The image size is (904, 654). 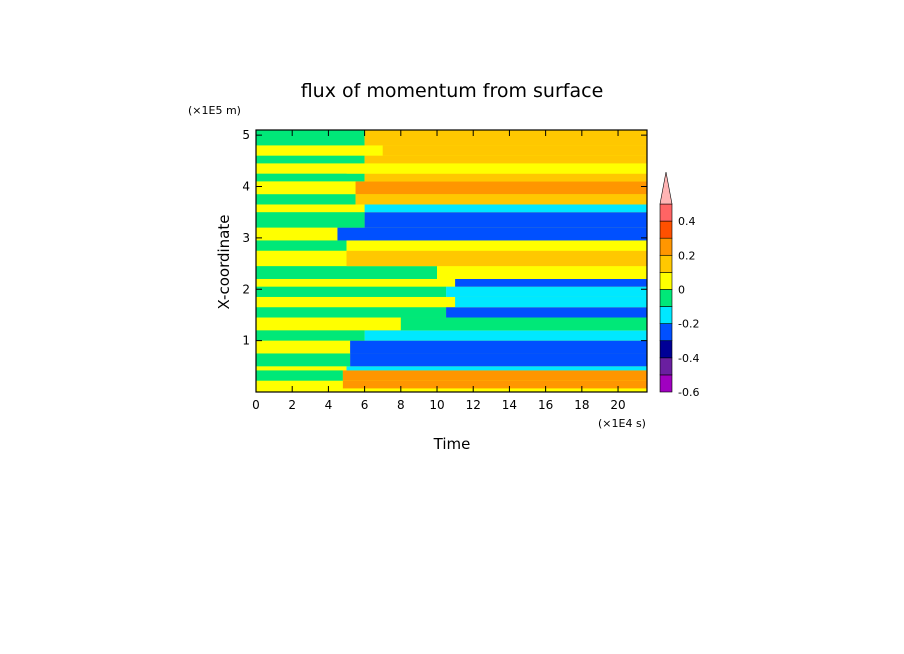 I want to click on y-tick-label: 2, so click(x=246, y=289).